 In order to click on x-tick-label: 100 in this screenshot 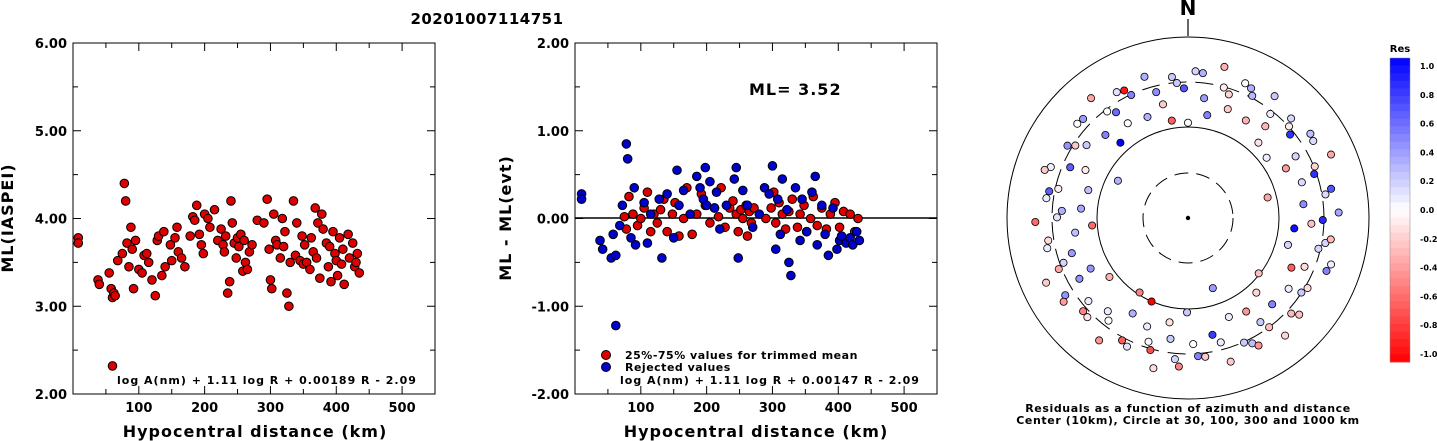, I will do `click(138, 408)`.